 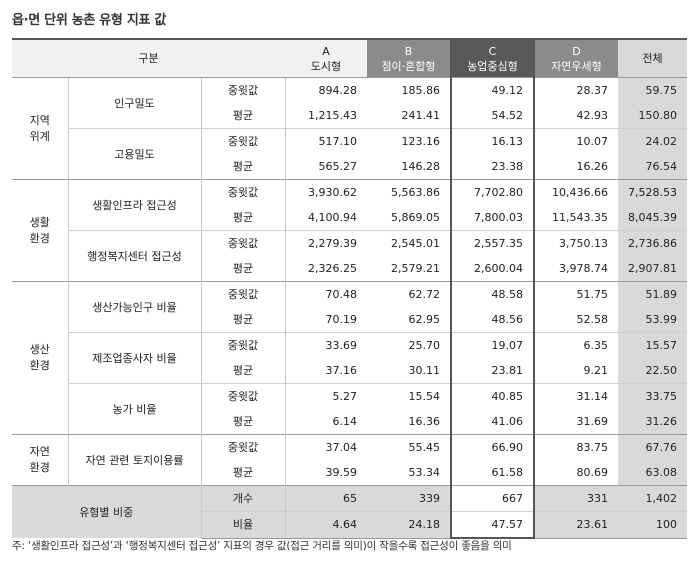 What do you see at coordinates (409, 294) in the screenshot?
I see `value-cell: 62.72` at bounding box center [409, 294].